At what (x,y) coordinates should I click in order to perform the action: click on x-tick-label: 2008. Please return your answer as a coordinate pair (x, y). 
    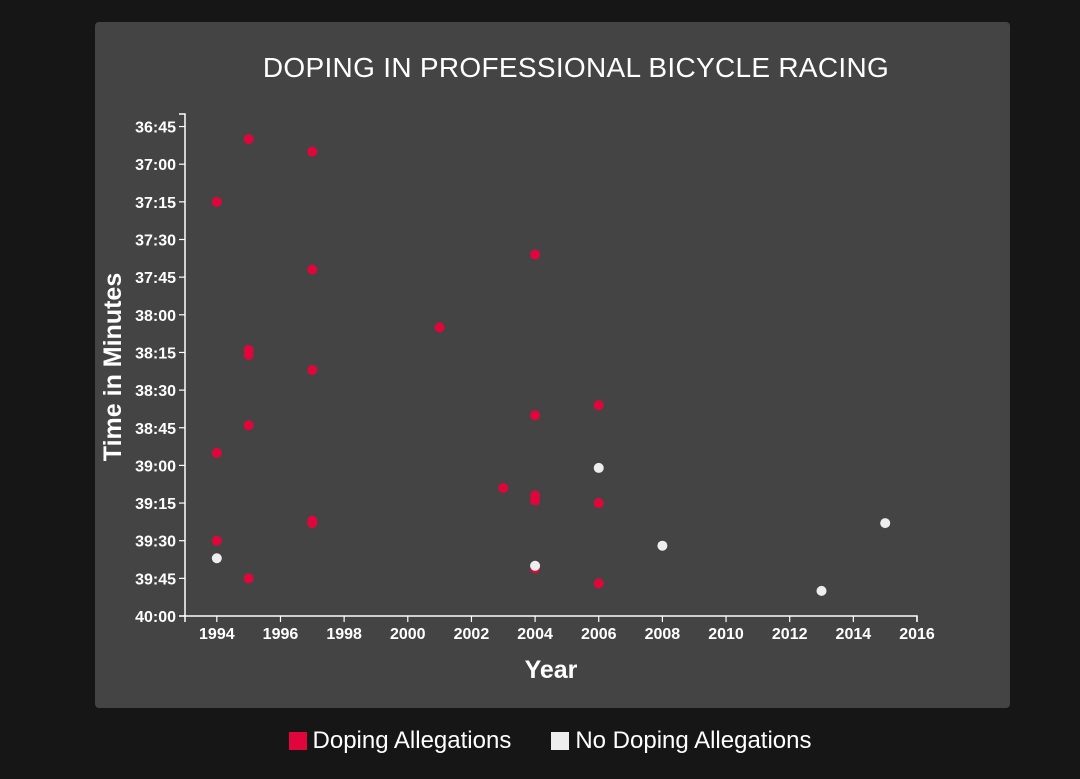
    Looking at the image, I should click on (663, 634).